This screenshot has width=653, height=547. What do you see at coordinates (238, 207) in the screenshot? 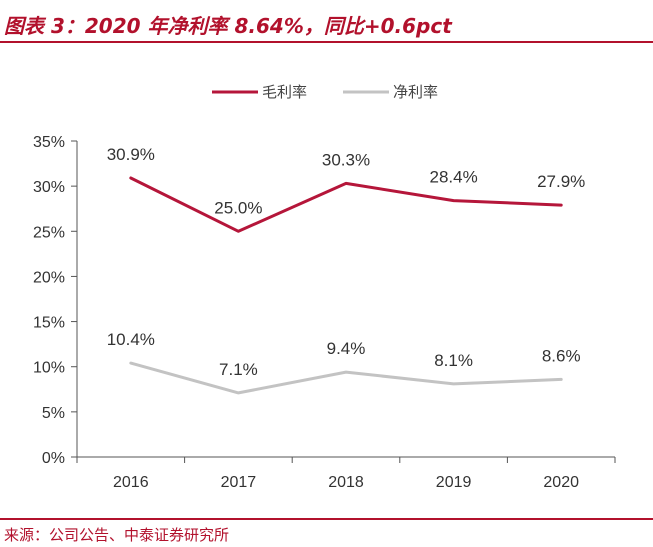
I see `data-label: 25.0%` at bounding box center [238, 207].